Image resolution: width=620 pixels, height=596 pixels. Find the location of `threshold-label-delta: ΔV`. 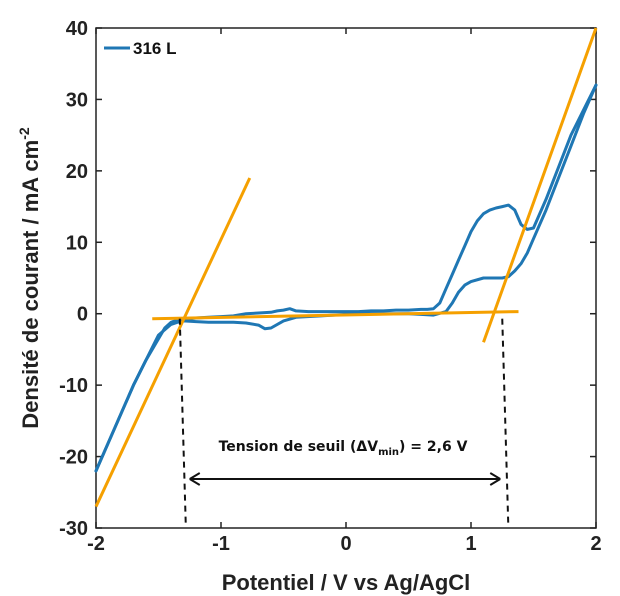

threshold-label-delta: ΔV is located at coordinates (367, 447).